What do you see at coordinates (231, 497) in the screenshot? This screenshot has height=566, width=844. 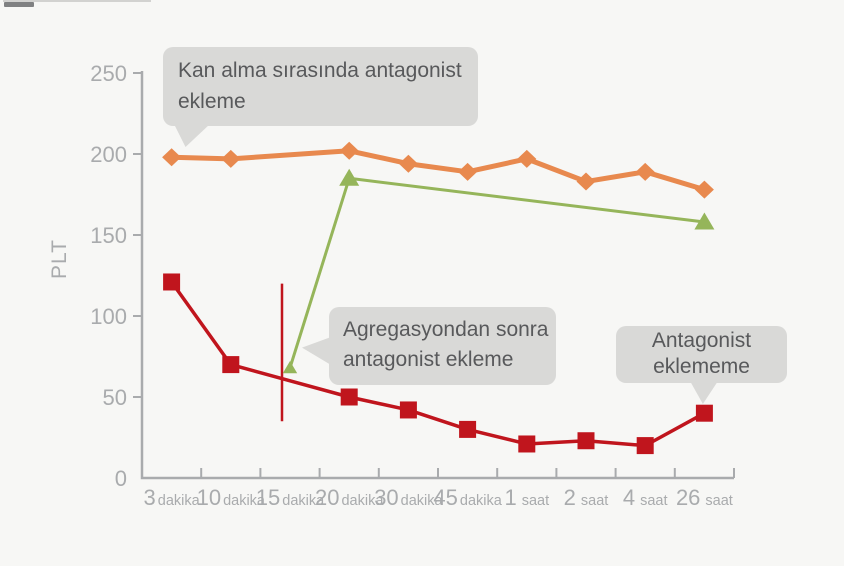 I see `x-axis-tick-label: 10 dakika` at bounding box center [231, 497].